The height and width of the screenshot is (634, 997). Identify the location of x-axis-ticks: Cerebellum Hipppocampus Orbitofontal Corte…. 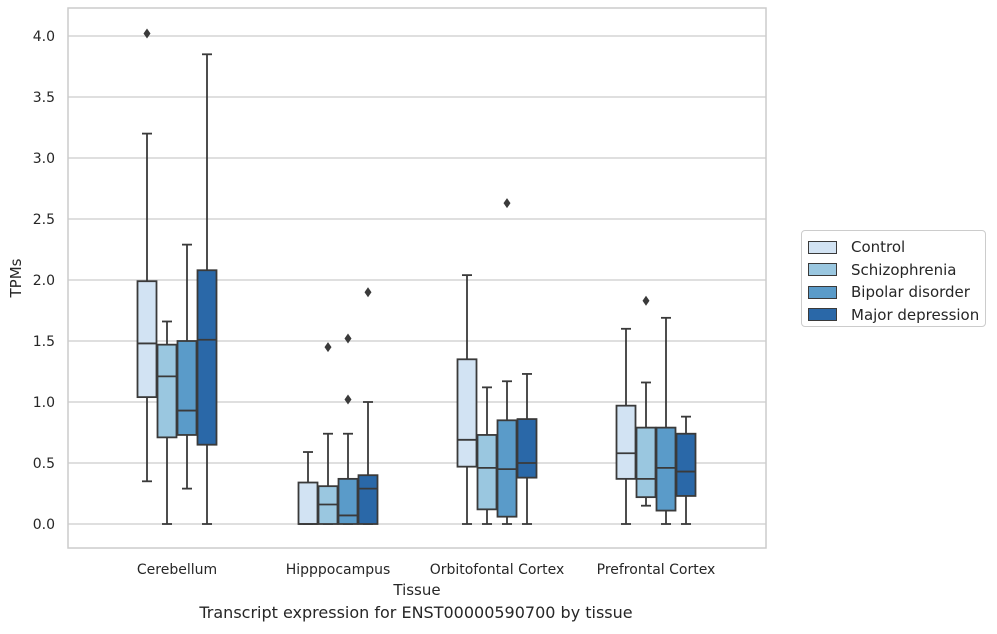
(426, 570).